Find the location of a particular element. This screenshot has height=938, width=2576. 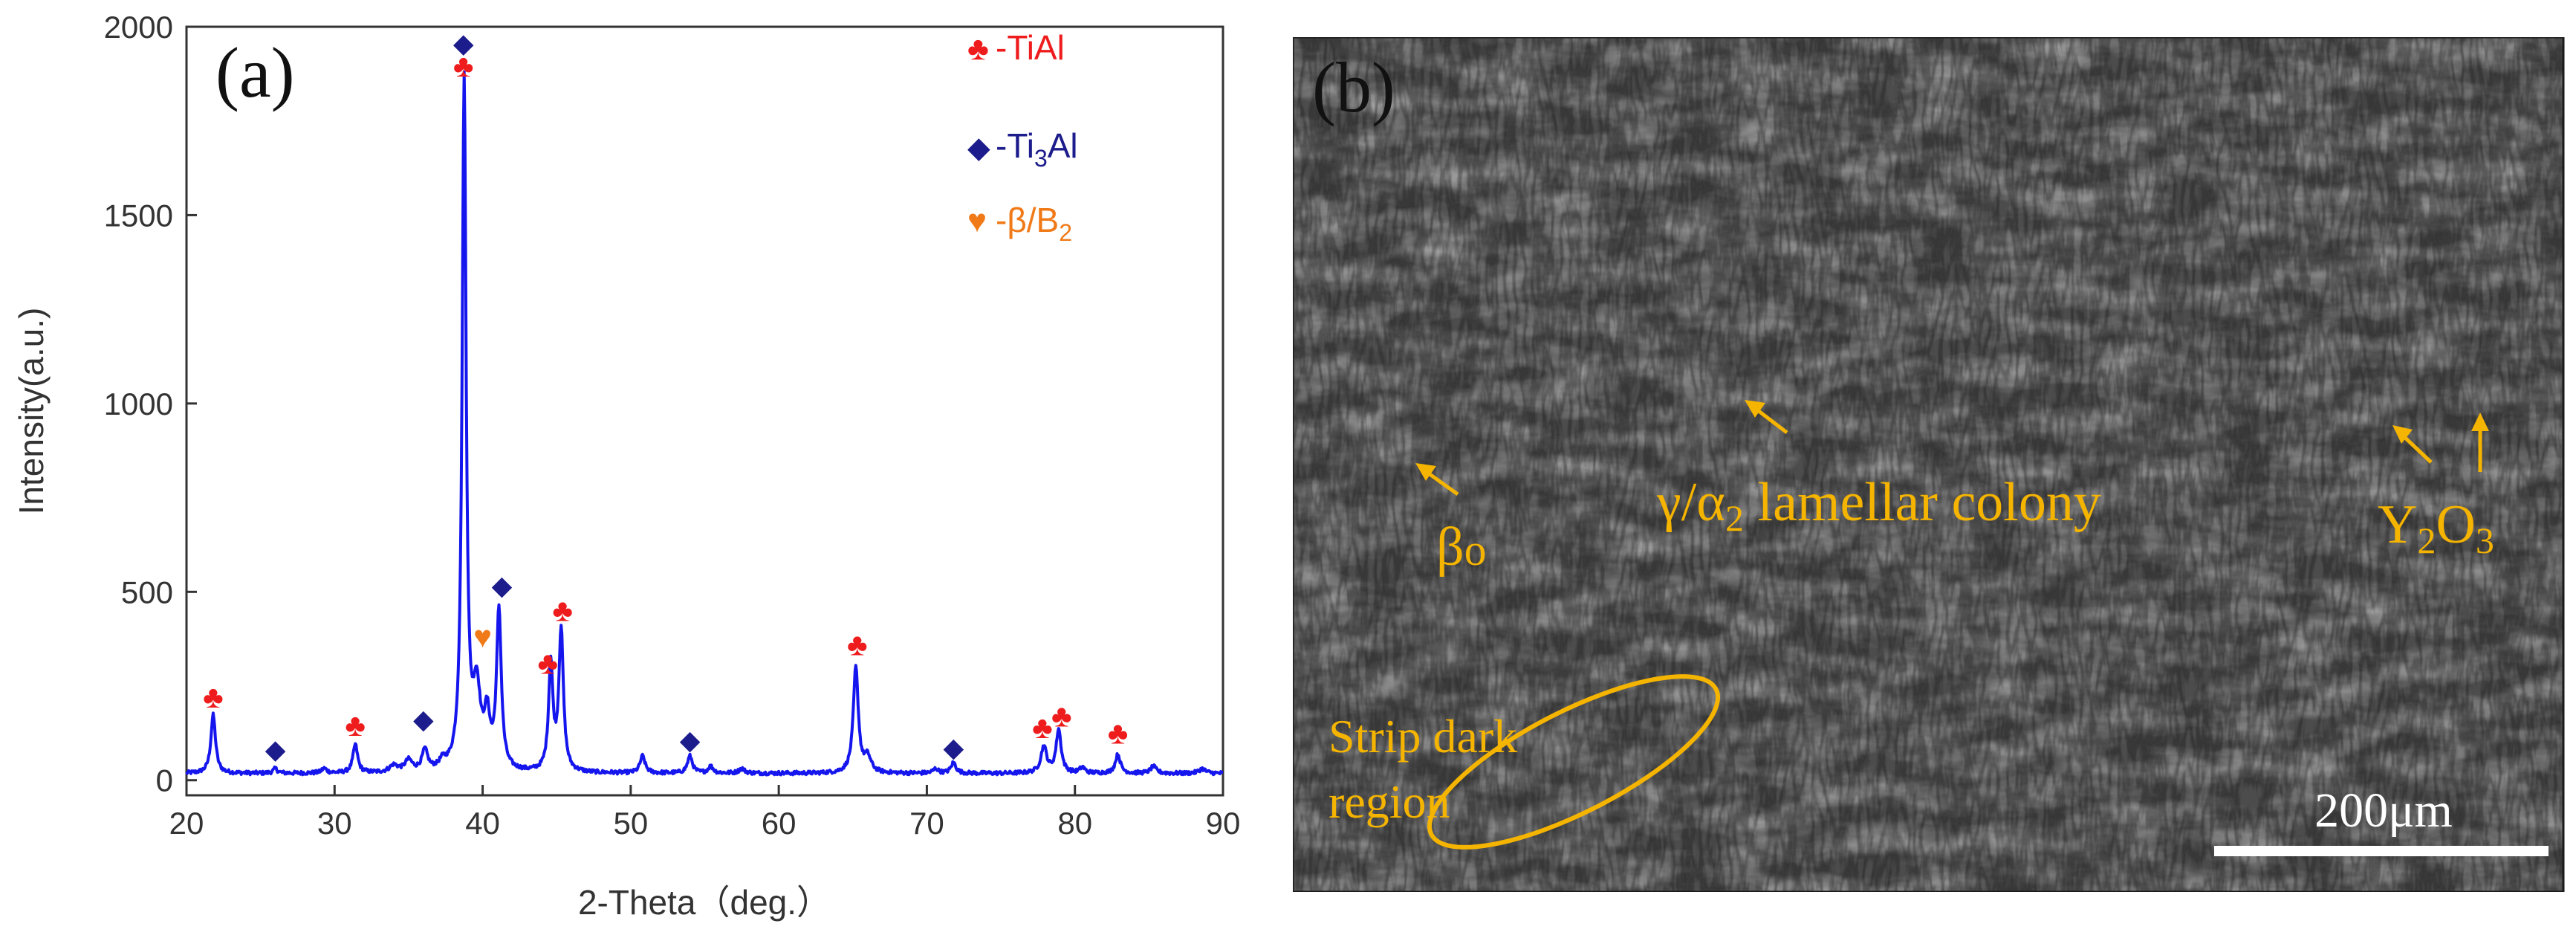

y-axis: 0 500 1000 1500 2000 is located at coordinates (150, 404).